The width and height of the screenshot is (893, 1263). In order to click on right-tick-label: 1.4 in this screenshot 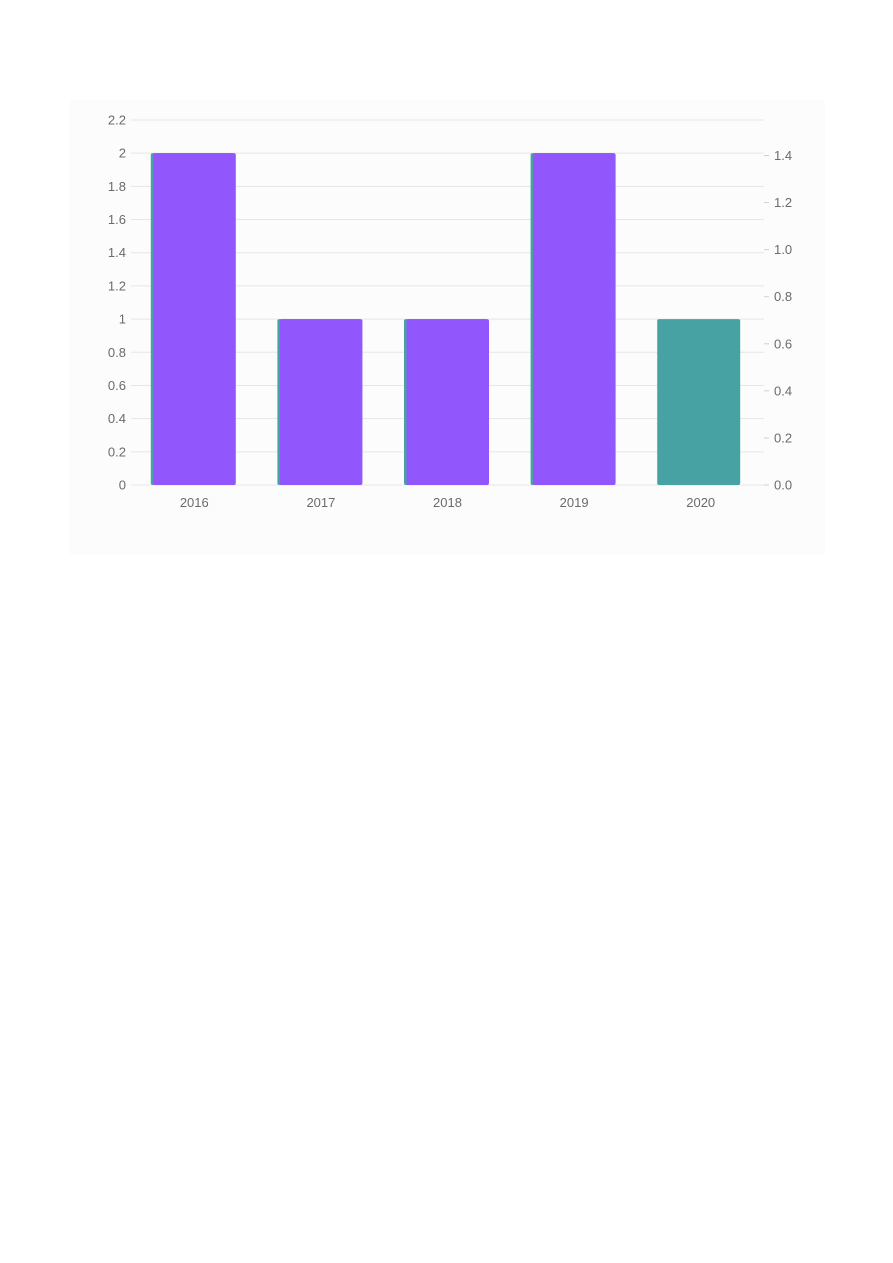, I will do `click(783, 155)`.